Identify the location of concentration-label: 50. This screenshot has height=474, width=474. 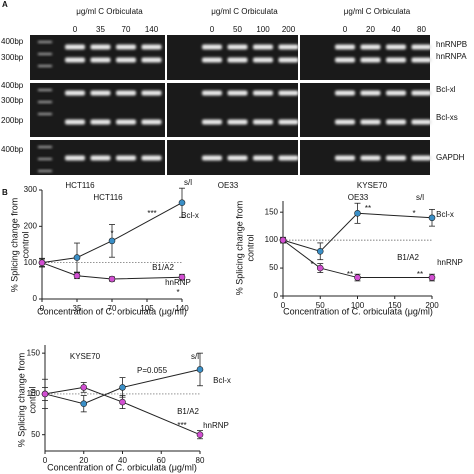
(237, 29).